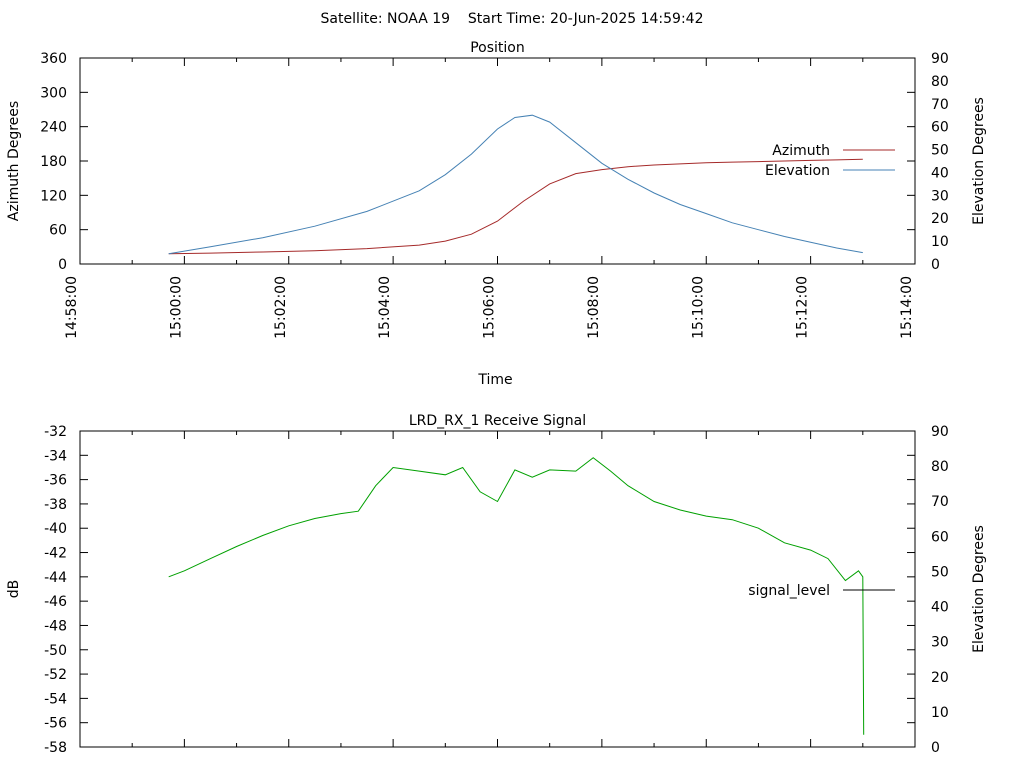 Image resolution: width=1024 pixels, height=768 pixels. I want to click on y-tick-label: -34, so click(55, 456).